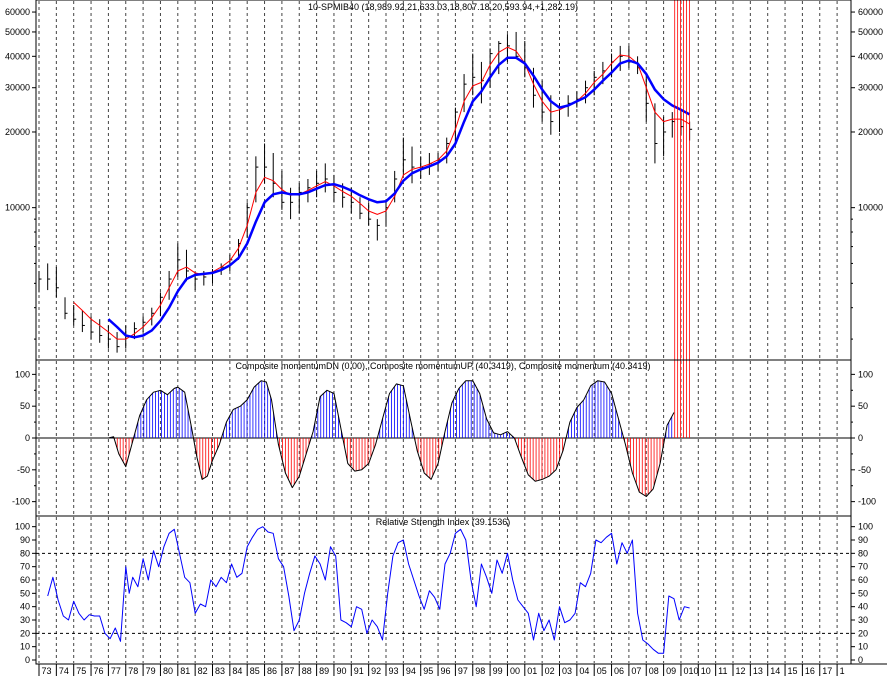 The width and height of the screenshot is (887, 681). I want to click on momentum-y-tick-label-left: -50, so click(23, 470).